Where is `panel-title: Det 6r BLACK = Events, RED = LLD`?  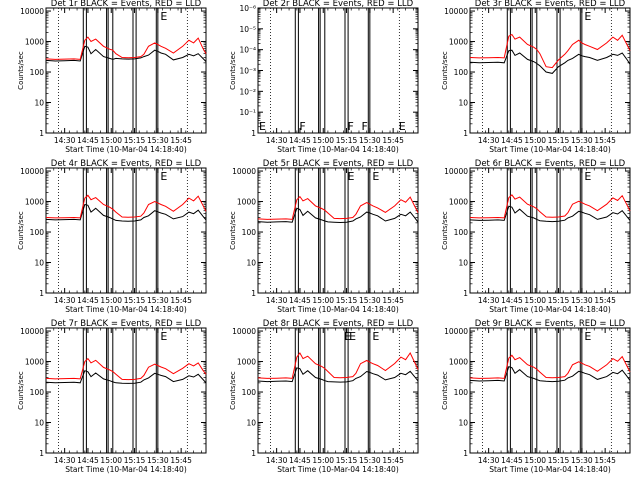
panel-title: Det 6r BLACK = Events, RED = LLD is located at coordinates (550, 164).